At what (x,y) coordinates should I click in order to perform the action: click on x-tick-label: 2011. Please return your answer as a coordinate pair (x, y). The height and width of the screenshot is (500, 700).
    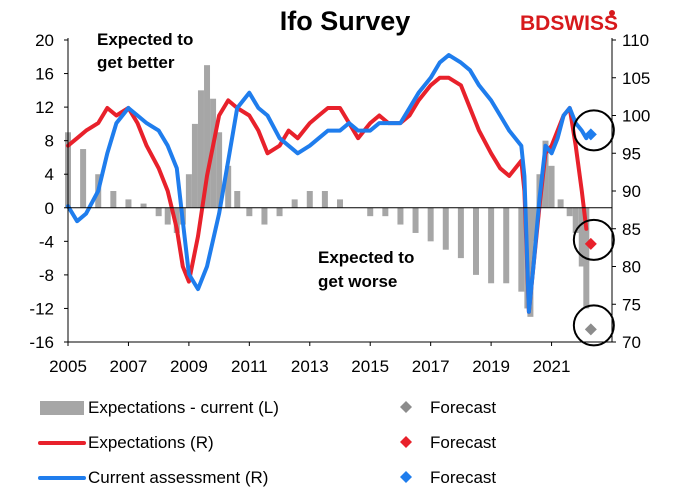
    Looking at the image, I should click on (249, 366).